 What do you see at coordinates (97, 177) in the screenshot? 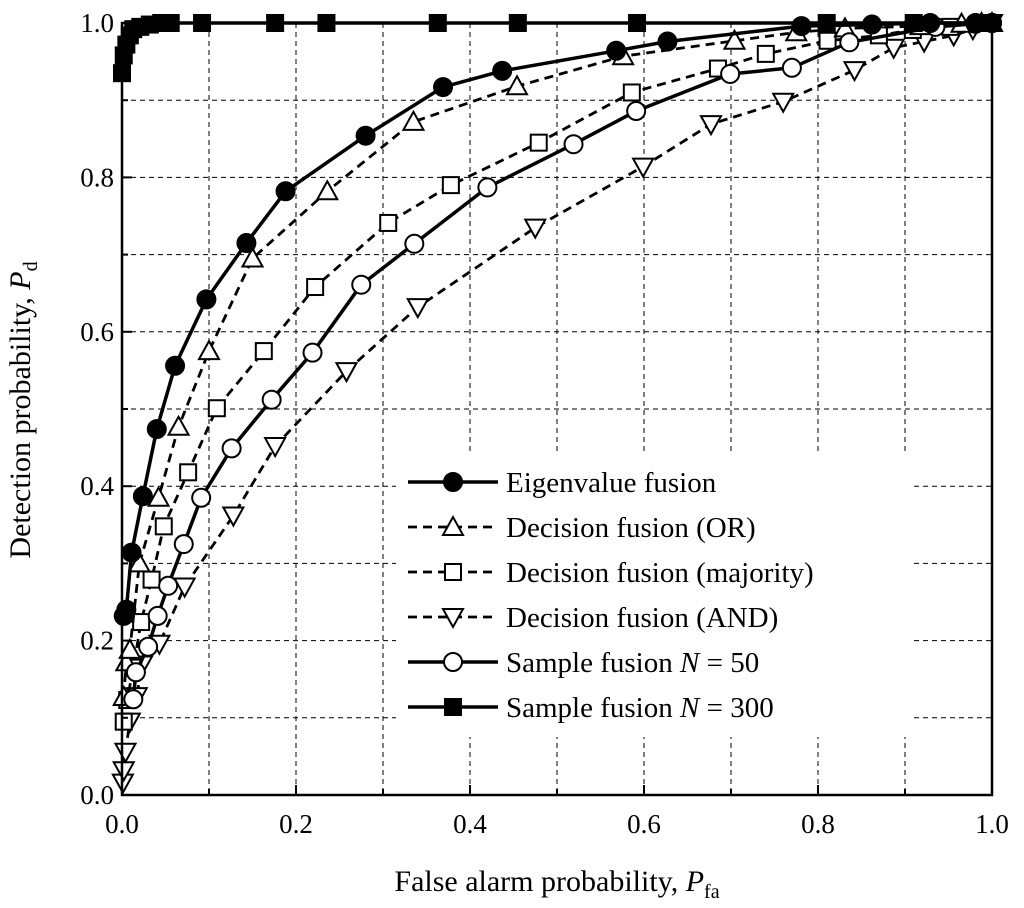
I see `y-tick-label: 0.8` at bounding box center [97, 177].